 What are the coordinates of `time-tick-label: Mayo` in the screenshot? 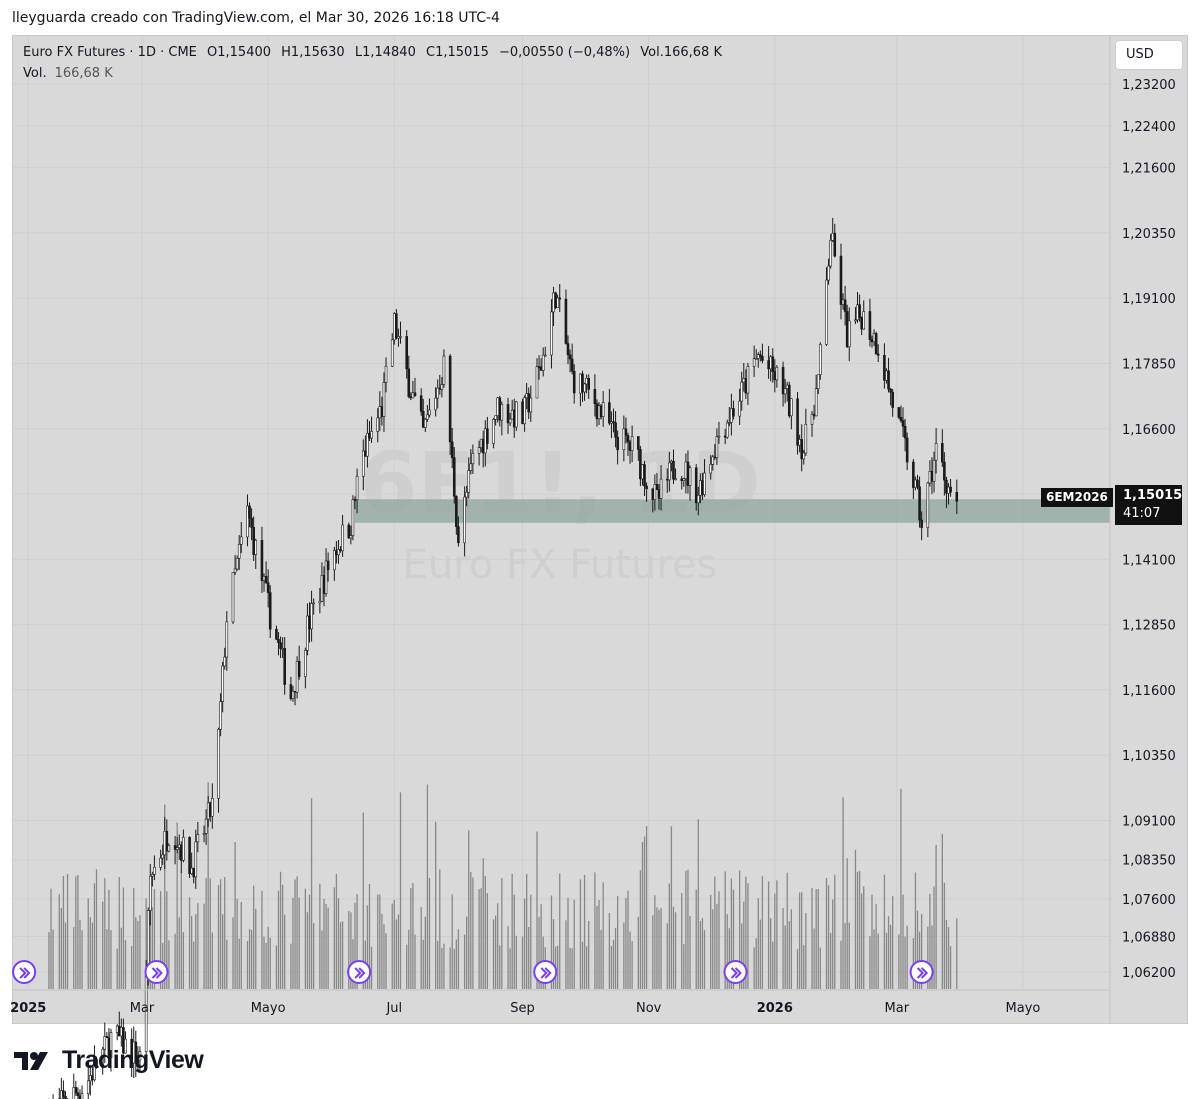 It's located at (1023, 1008).